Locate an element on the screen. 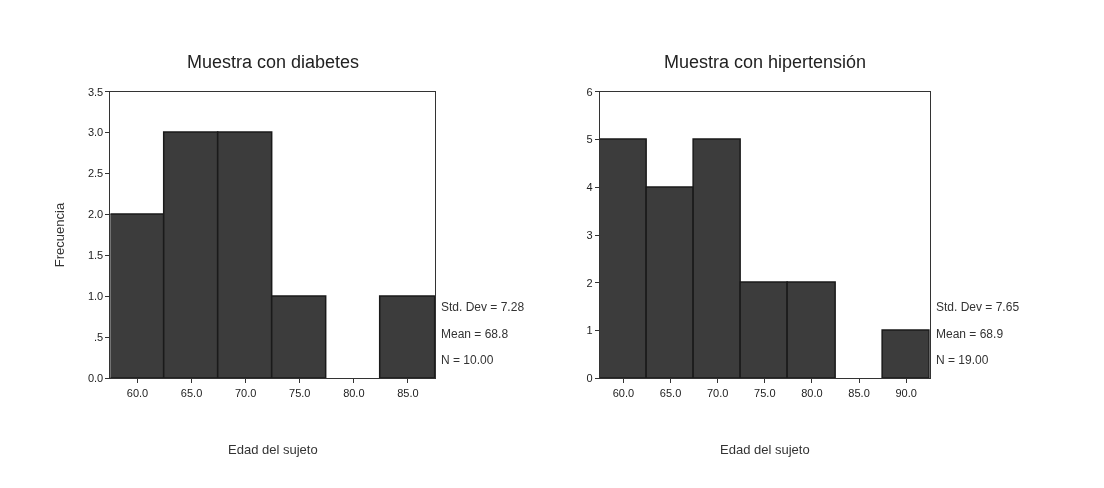  y-tick-label: .5 is located at coordinates (99, 337).